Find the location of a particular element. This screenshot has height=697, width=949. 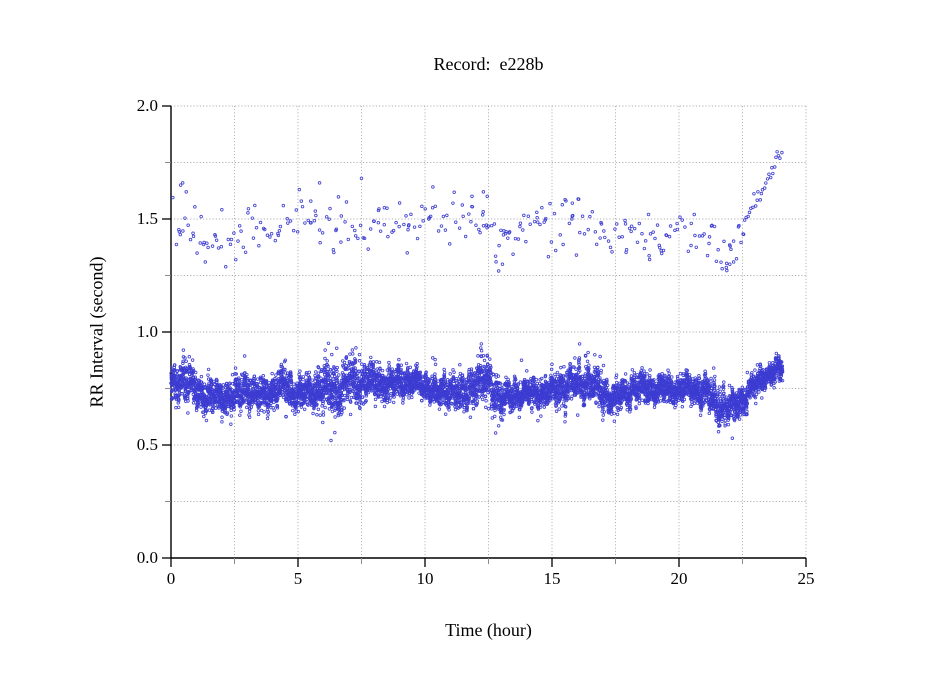

y-tick-label: 2.0 is located at coordinates (147, 105).